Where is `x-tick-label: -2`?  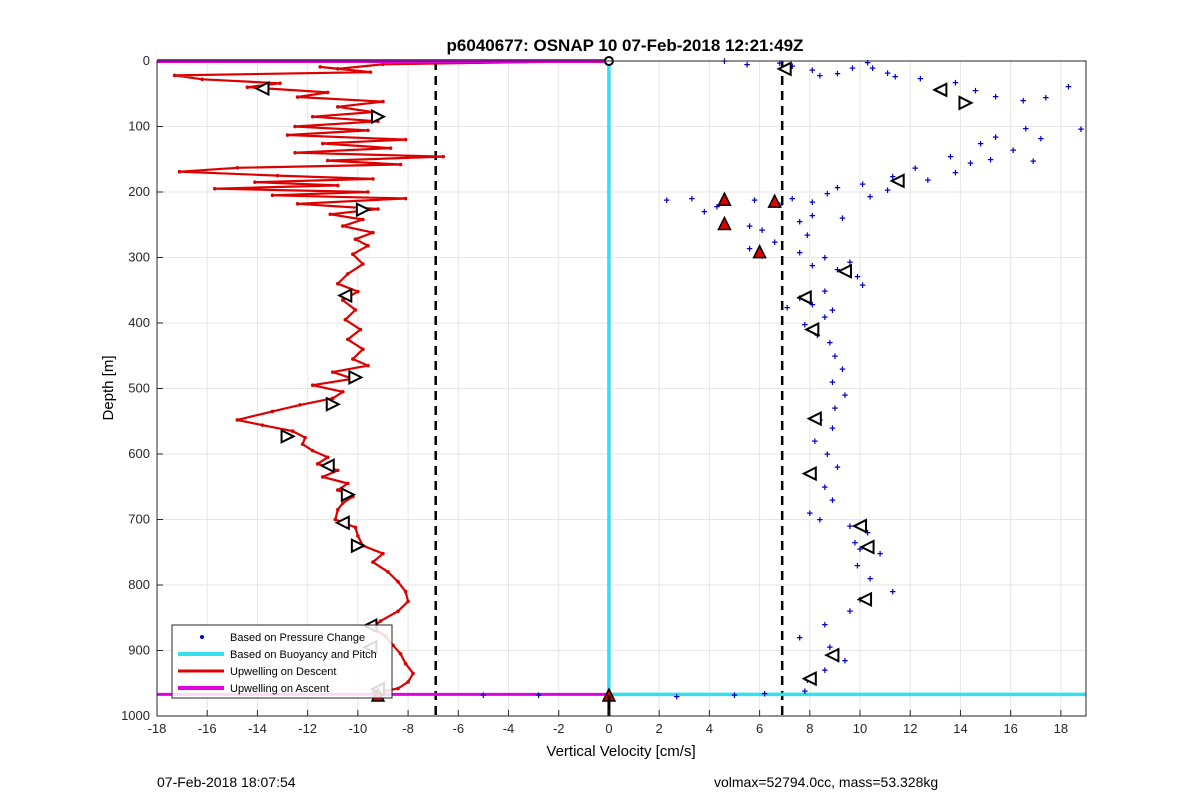
x-tick-label: -2 is located at coordinates (559, 728).